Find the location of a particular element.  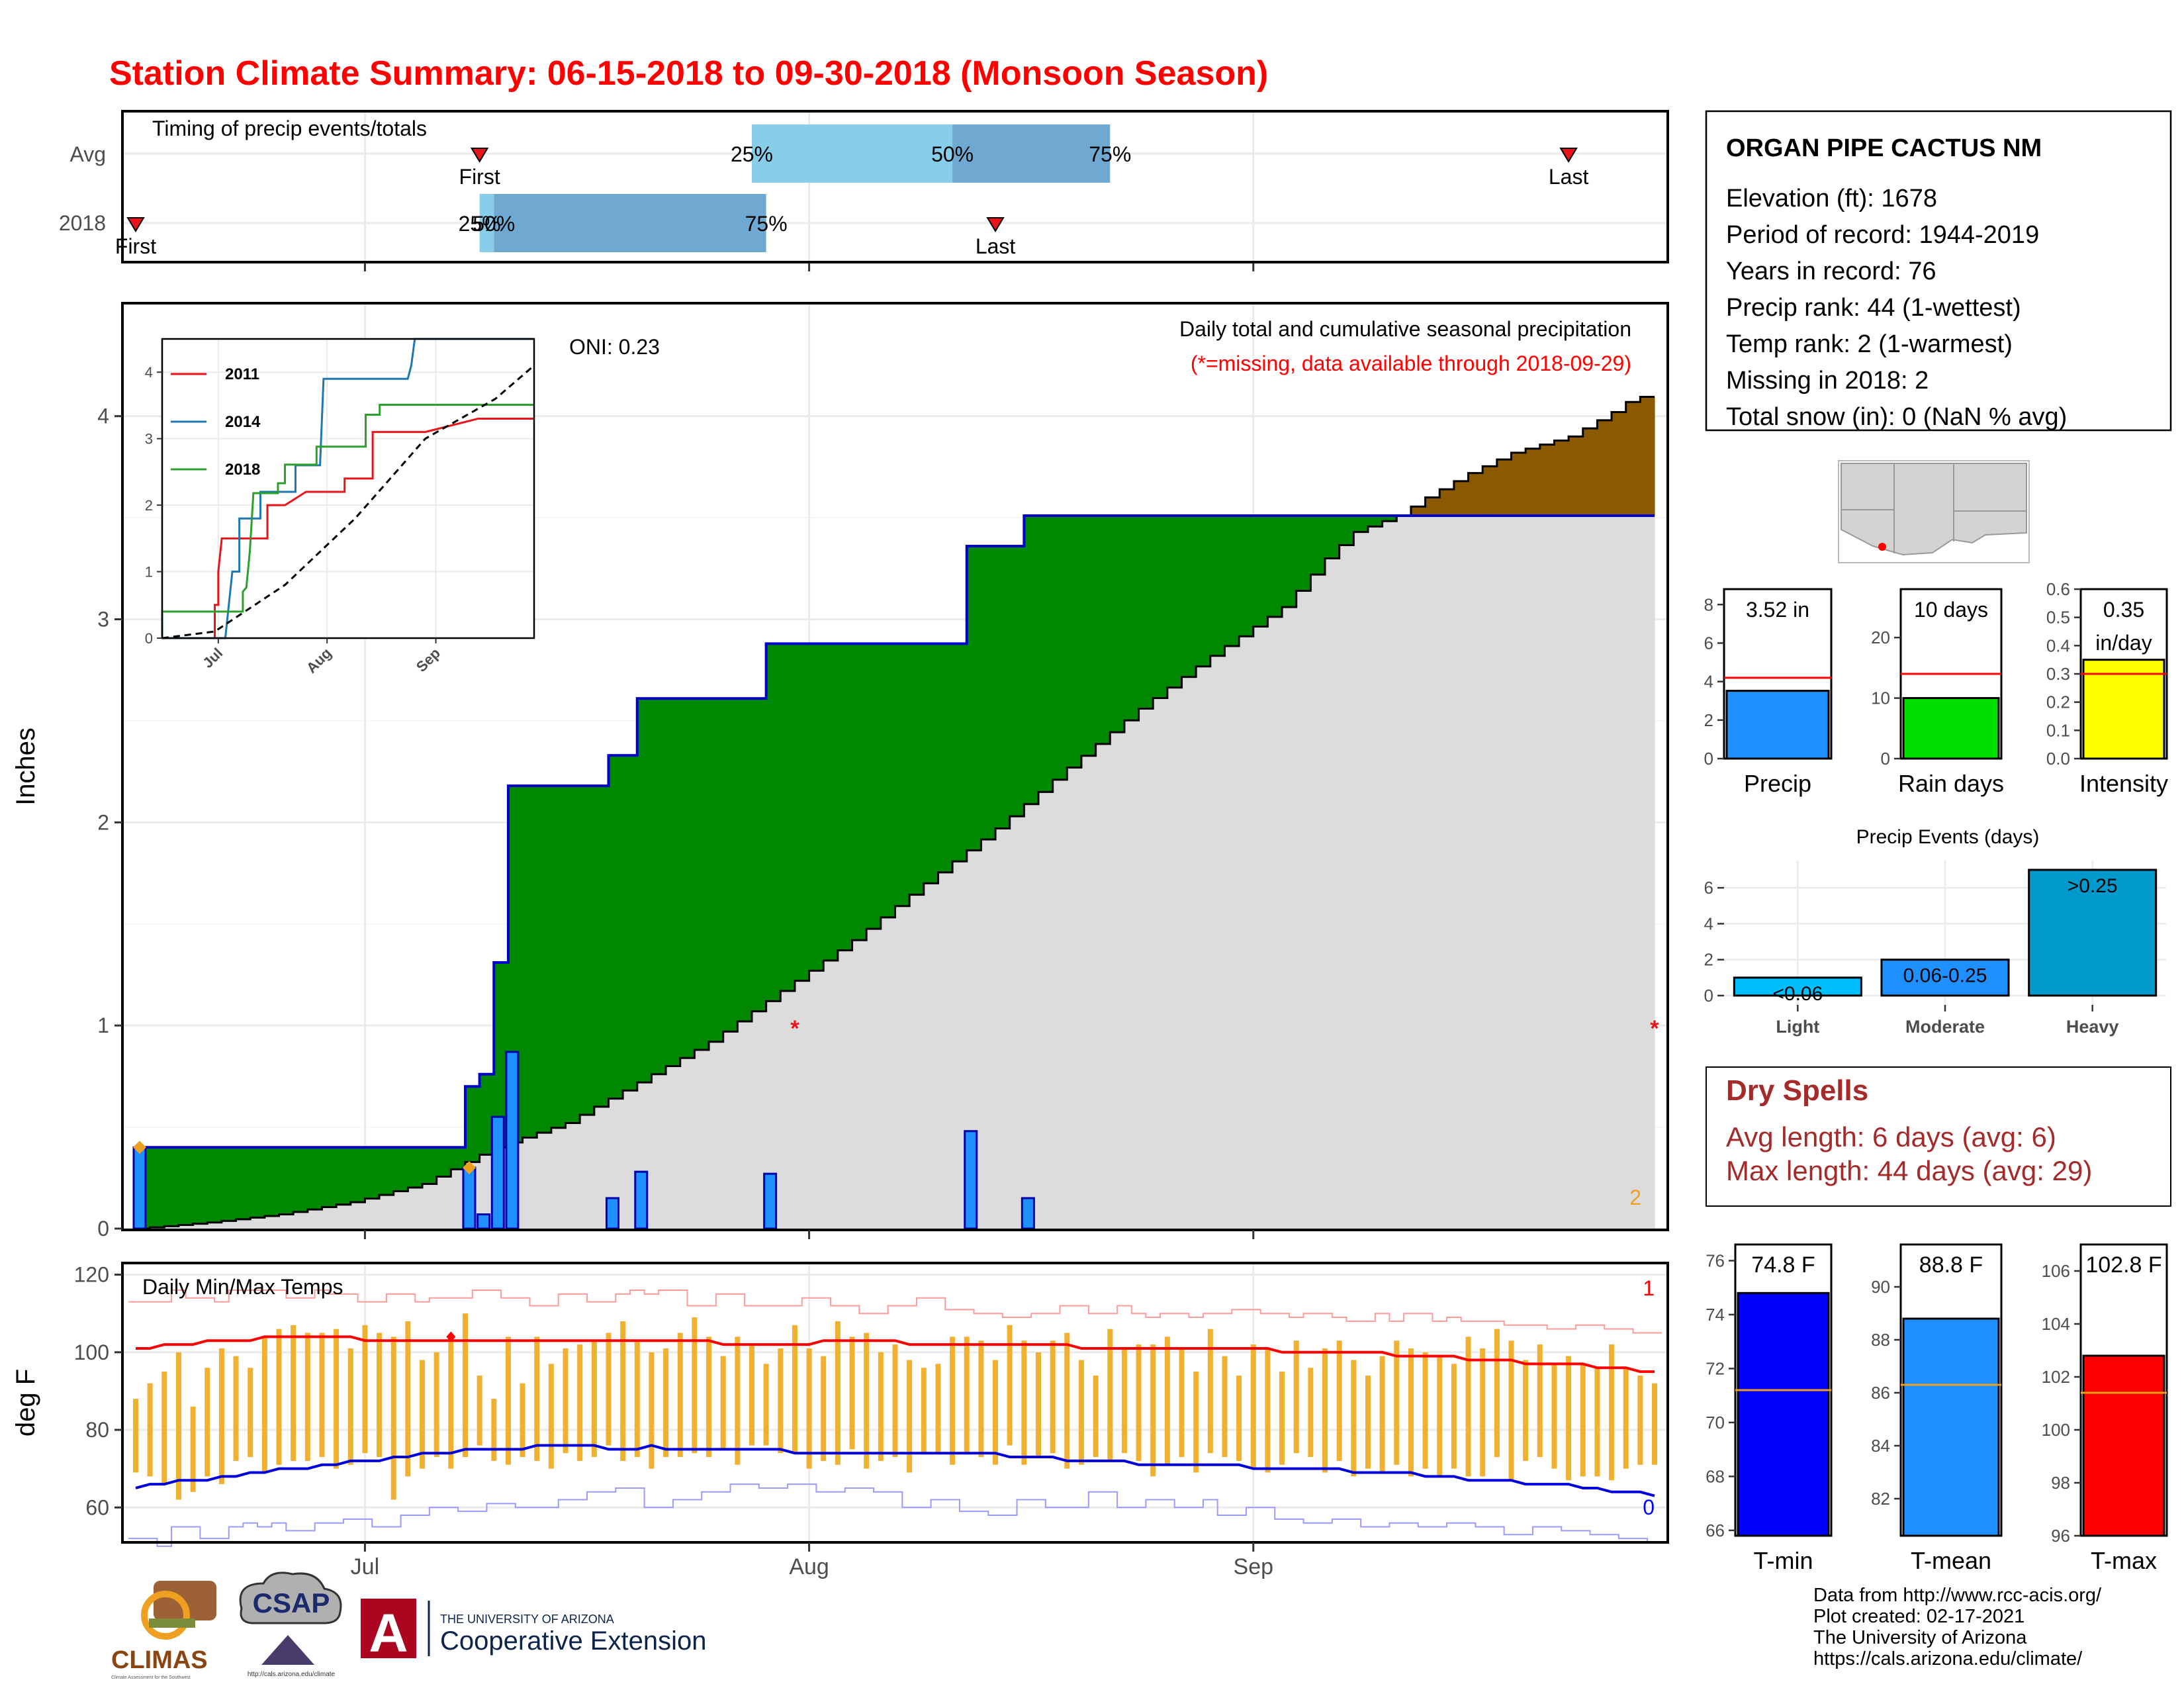

summary-bar-label: T-min is located at coordinates (1783, 1560).